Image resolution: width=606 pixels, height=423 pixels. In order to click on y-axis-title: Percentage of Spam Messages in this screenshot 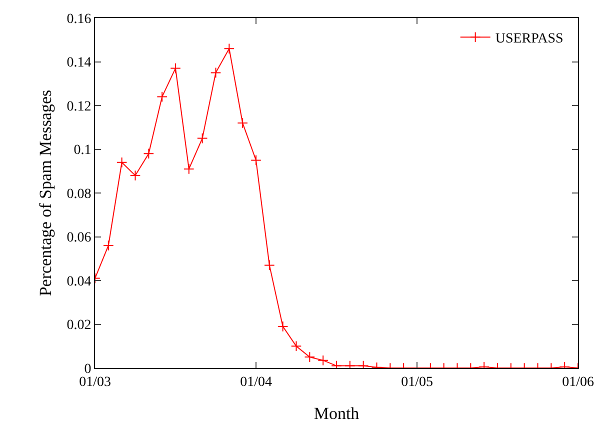, I will do `click(45, 193)`.